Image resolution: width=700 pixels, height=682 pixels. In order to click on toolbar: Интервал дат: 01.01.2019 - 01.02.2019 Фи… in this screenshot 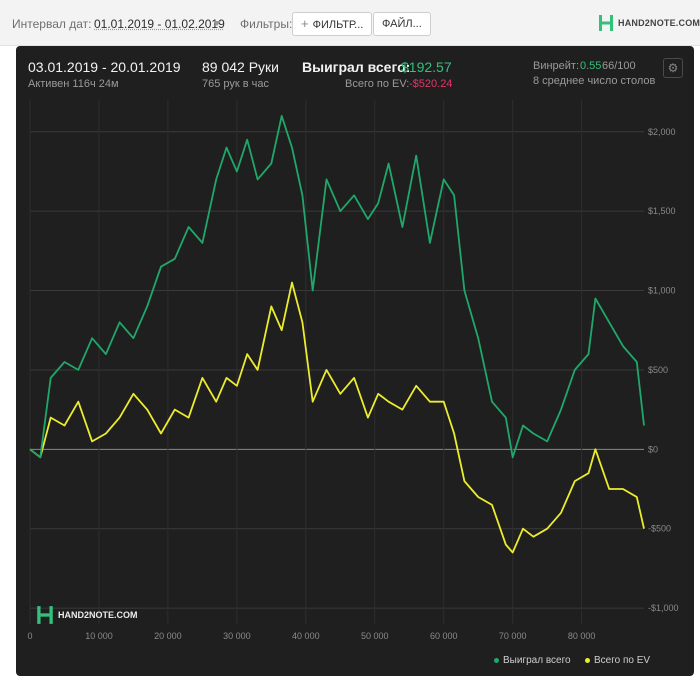, I will do `click(350, 23)`.